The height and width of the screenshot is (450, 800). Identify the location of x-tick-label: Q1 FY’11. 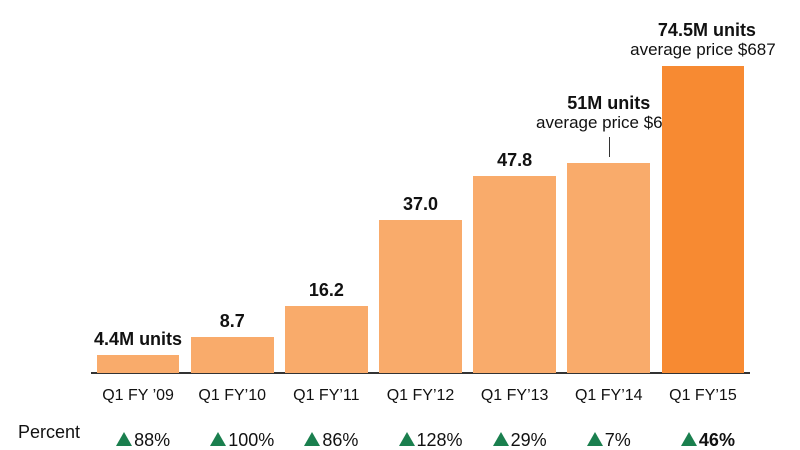
(326, 395).